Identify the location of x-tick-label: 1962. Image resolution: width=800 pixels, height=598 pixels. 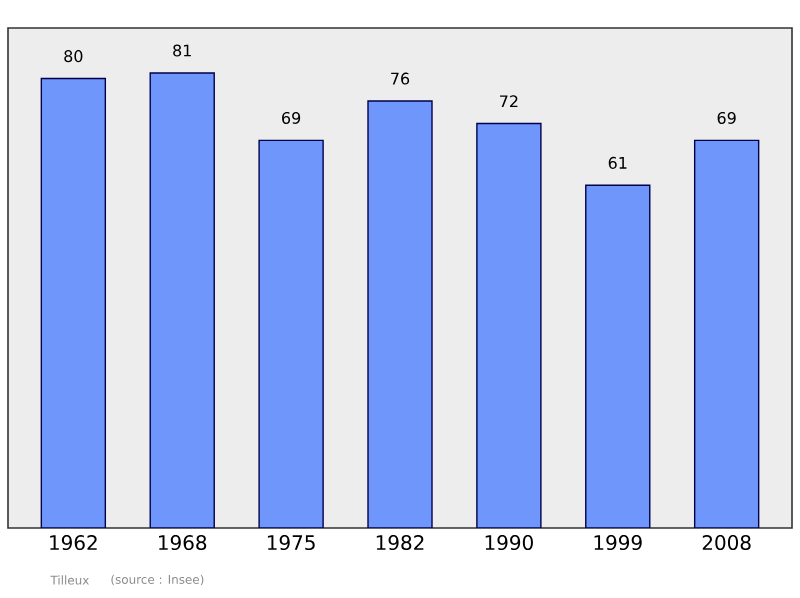
(73, 543).